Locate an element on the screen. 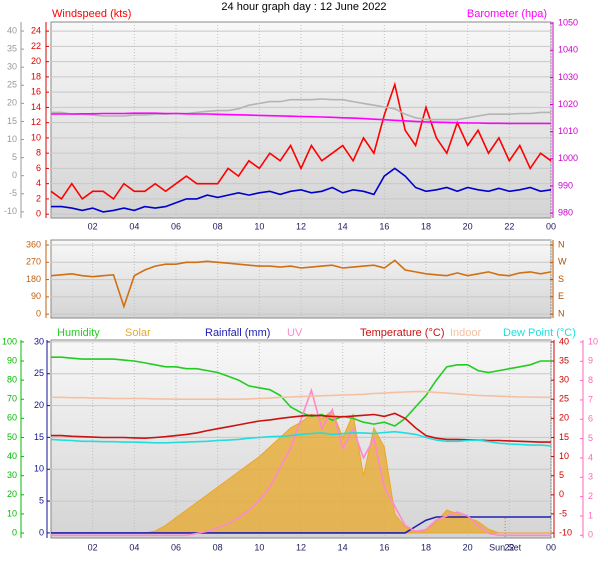  y-tick-label: 16 is located at coordinates (36, 92).